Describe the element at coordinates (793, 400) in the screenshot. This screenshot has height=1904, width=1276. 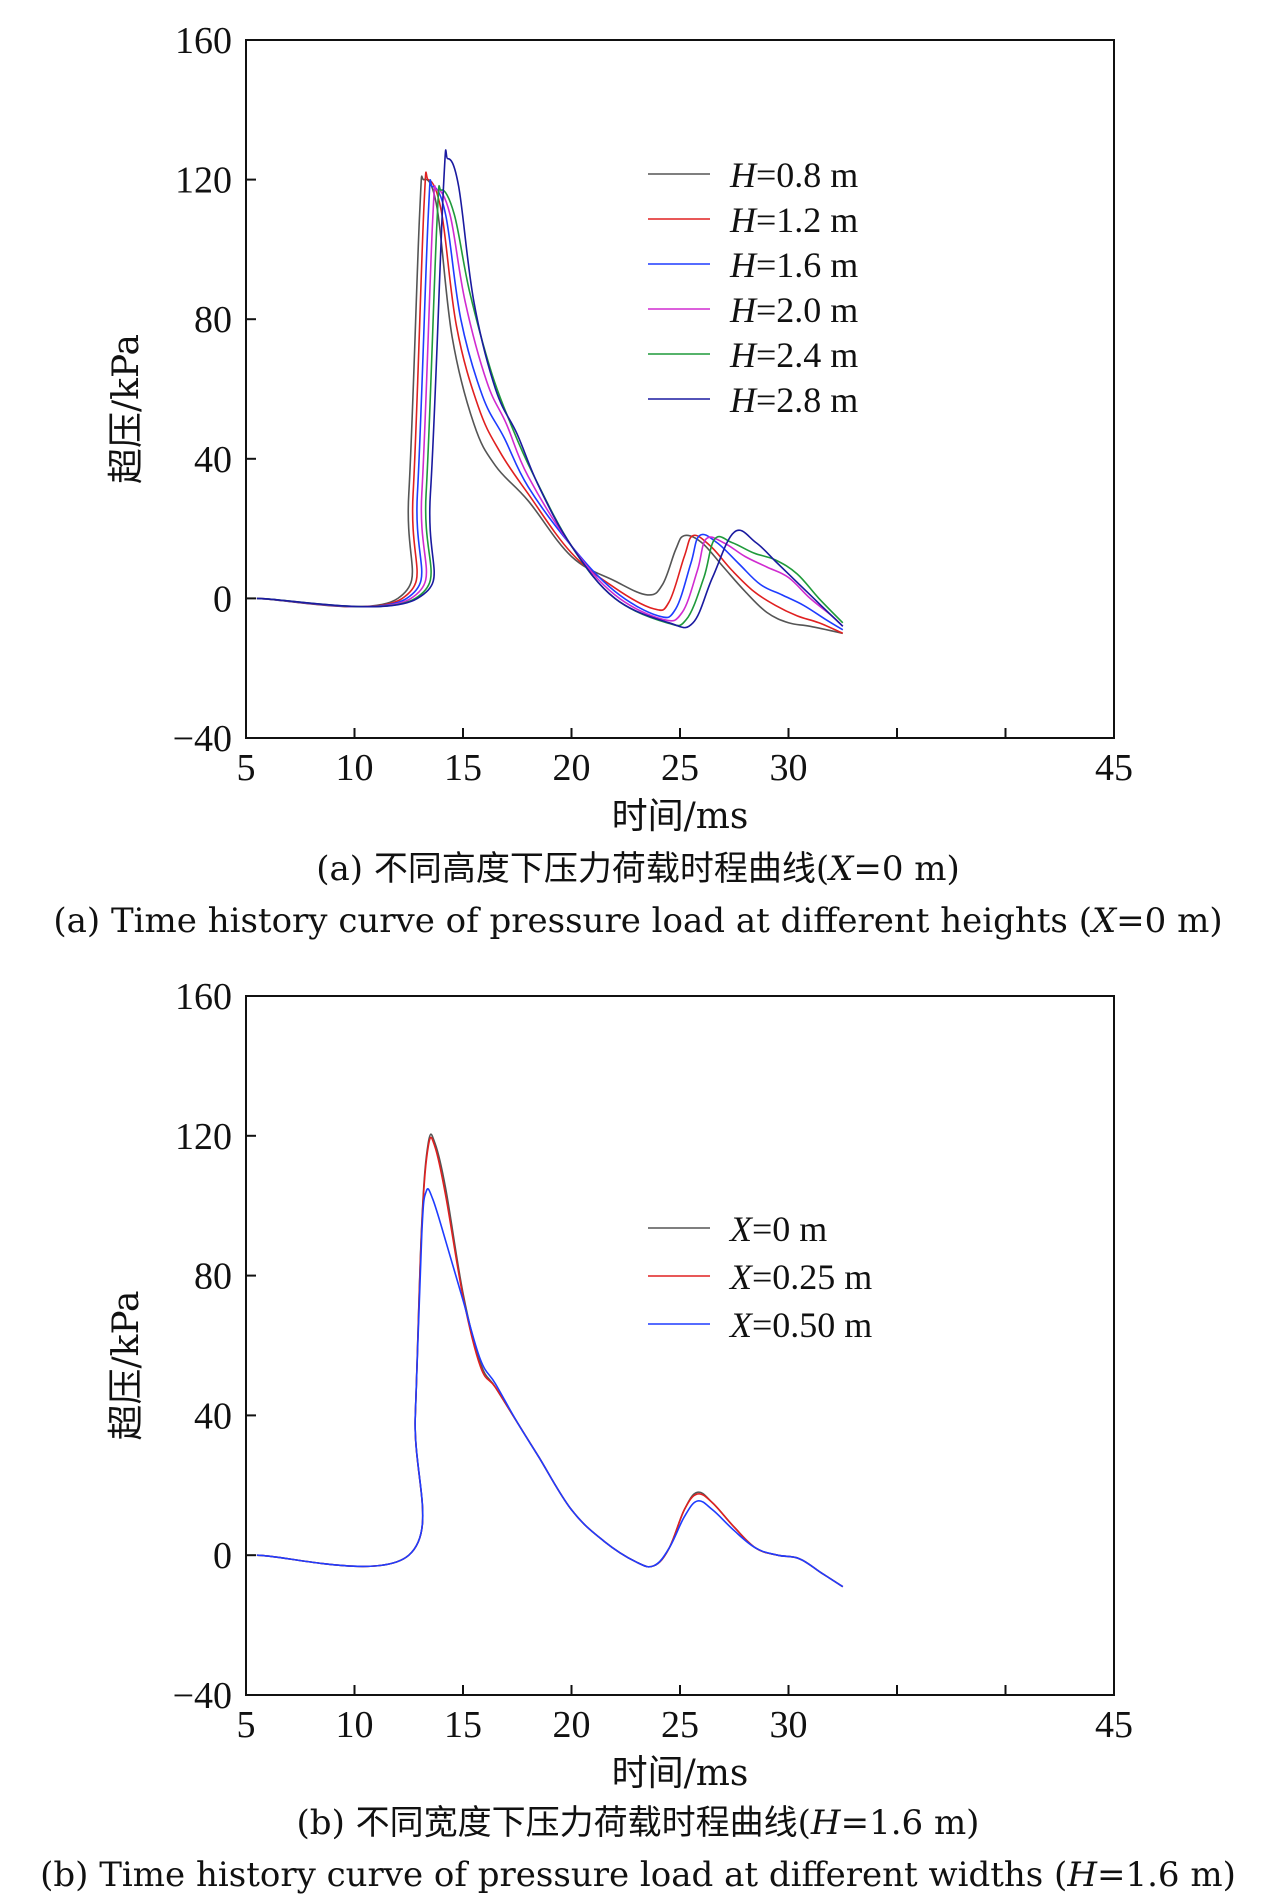
I see `legend-label: H=2.8 m` at that location.